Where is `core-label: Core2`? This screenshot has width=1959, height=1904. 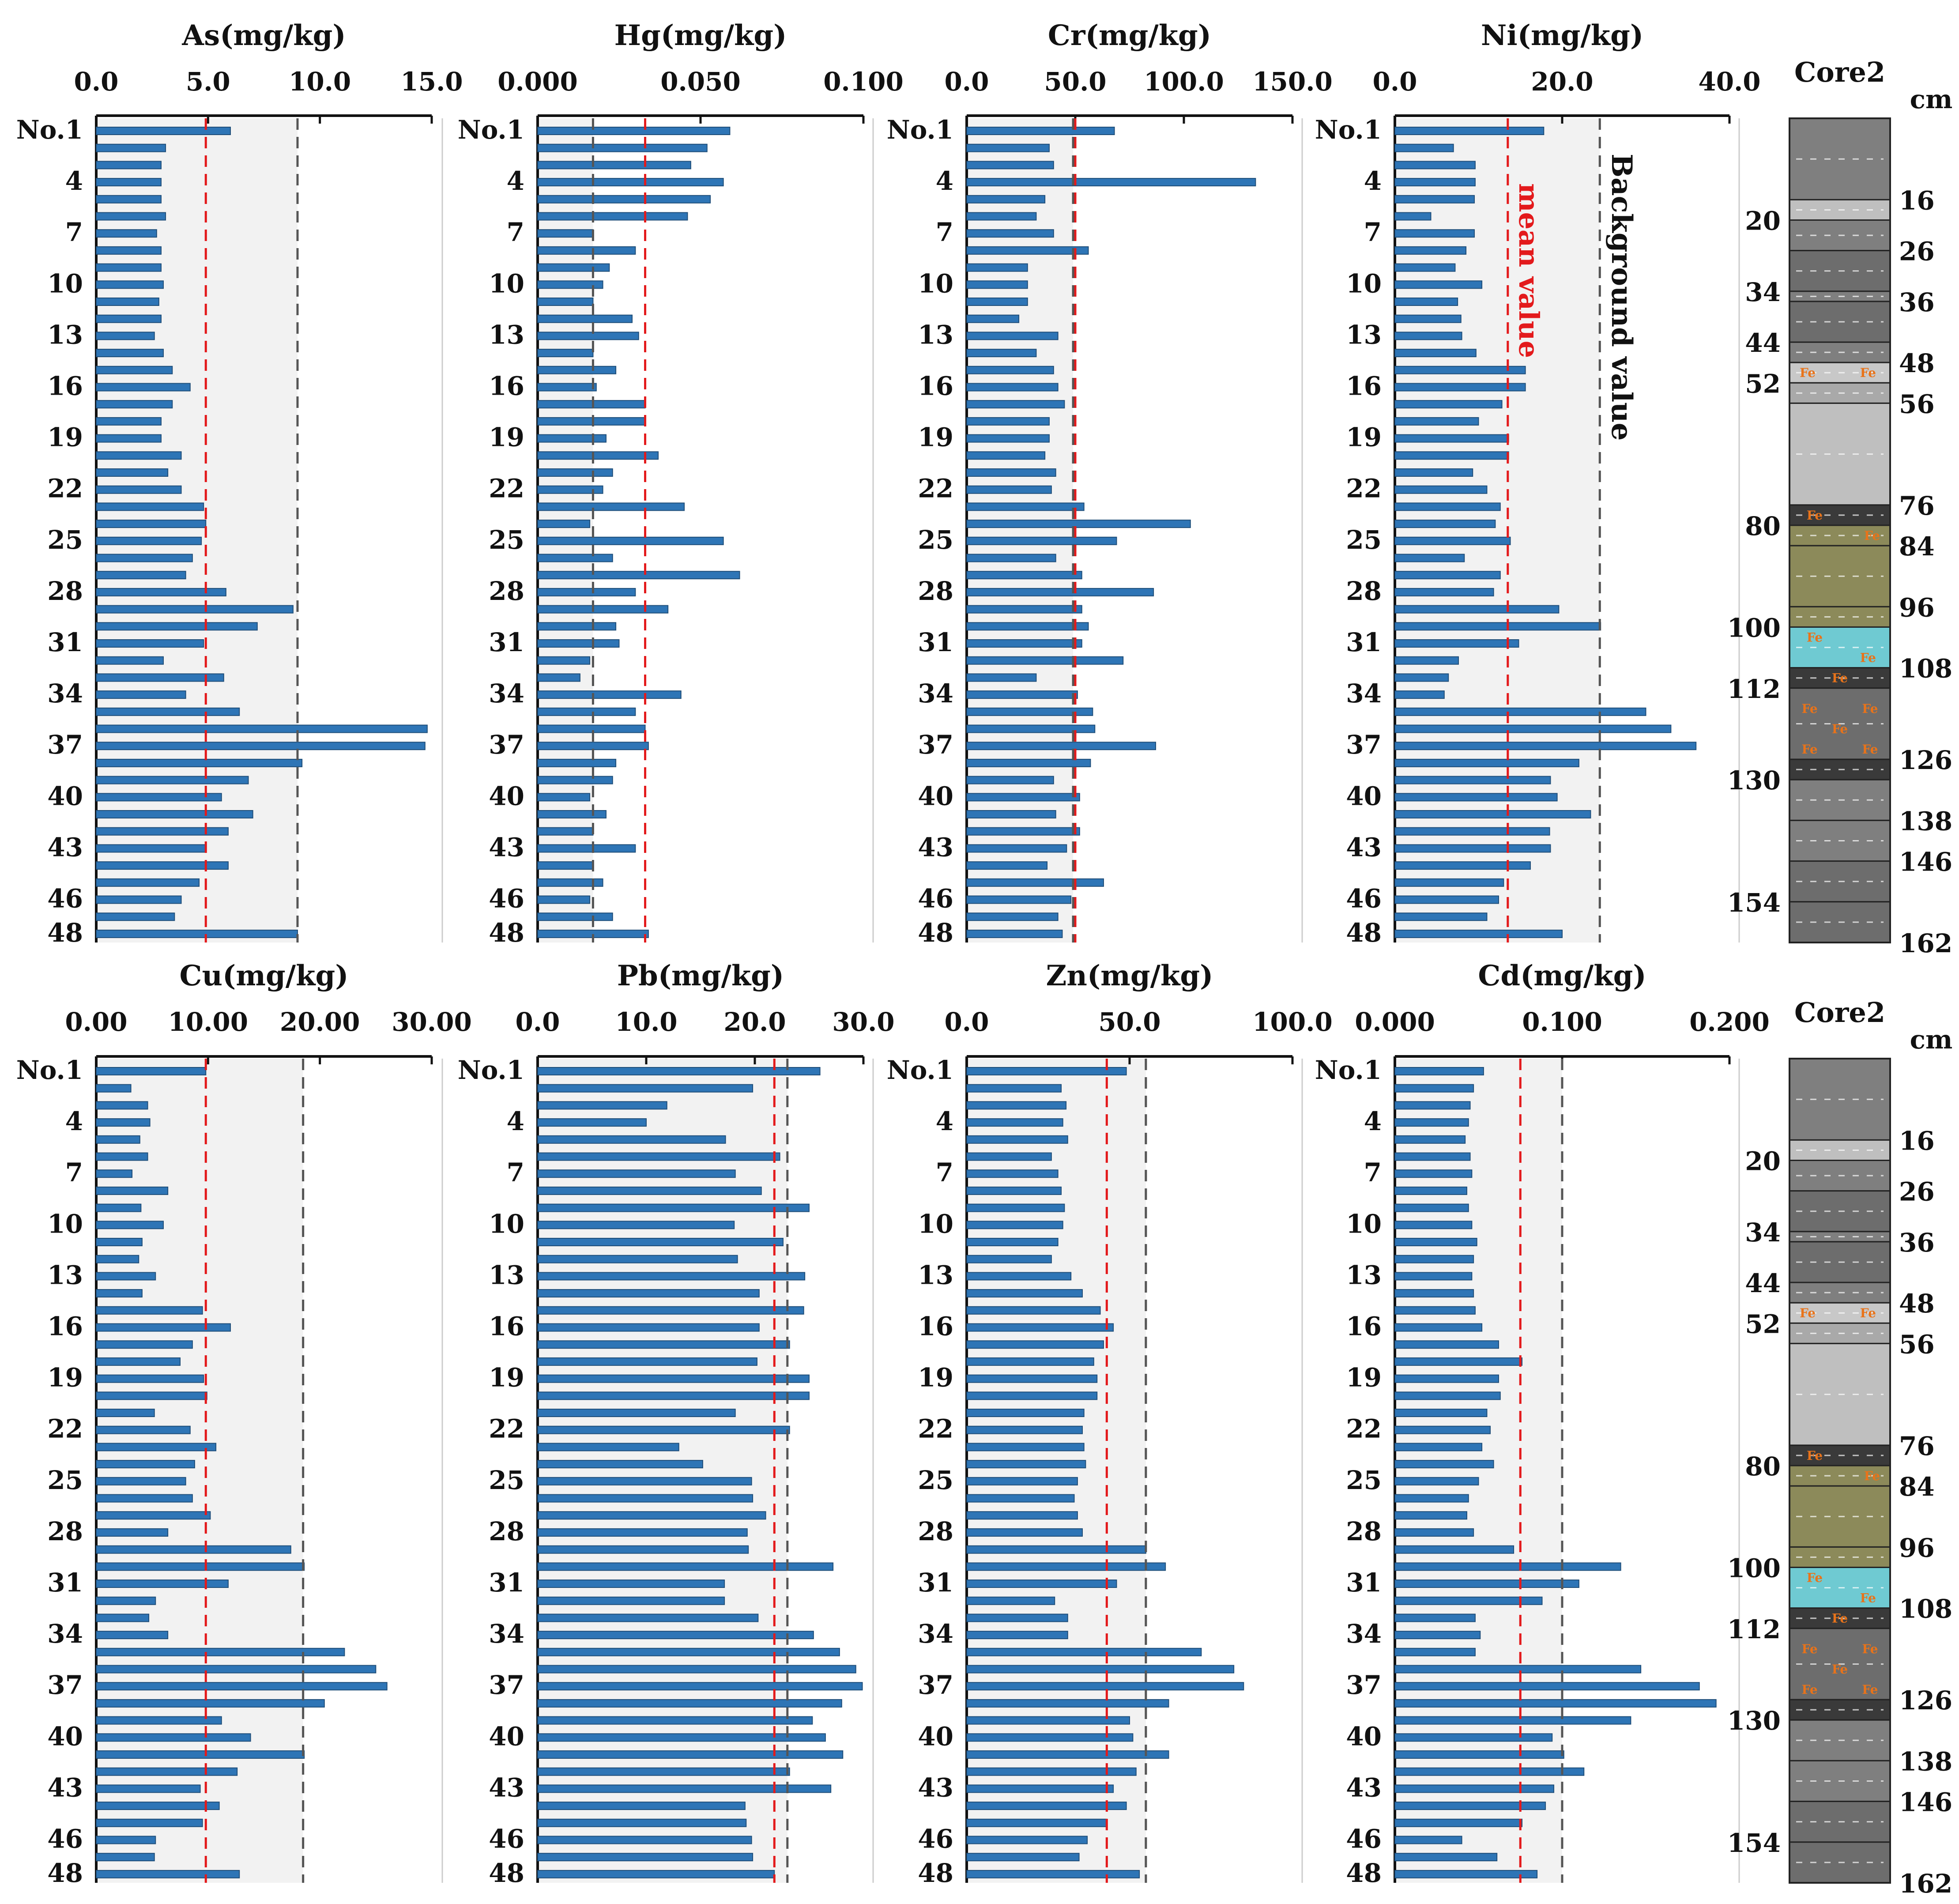 core-label: Core2 is located at coordinates (1839, 72).